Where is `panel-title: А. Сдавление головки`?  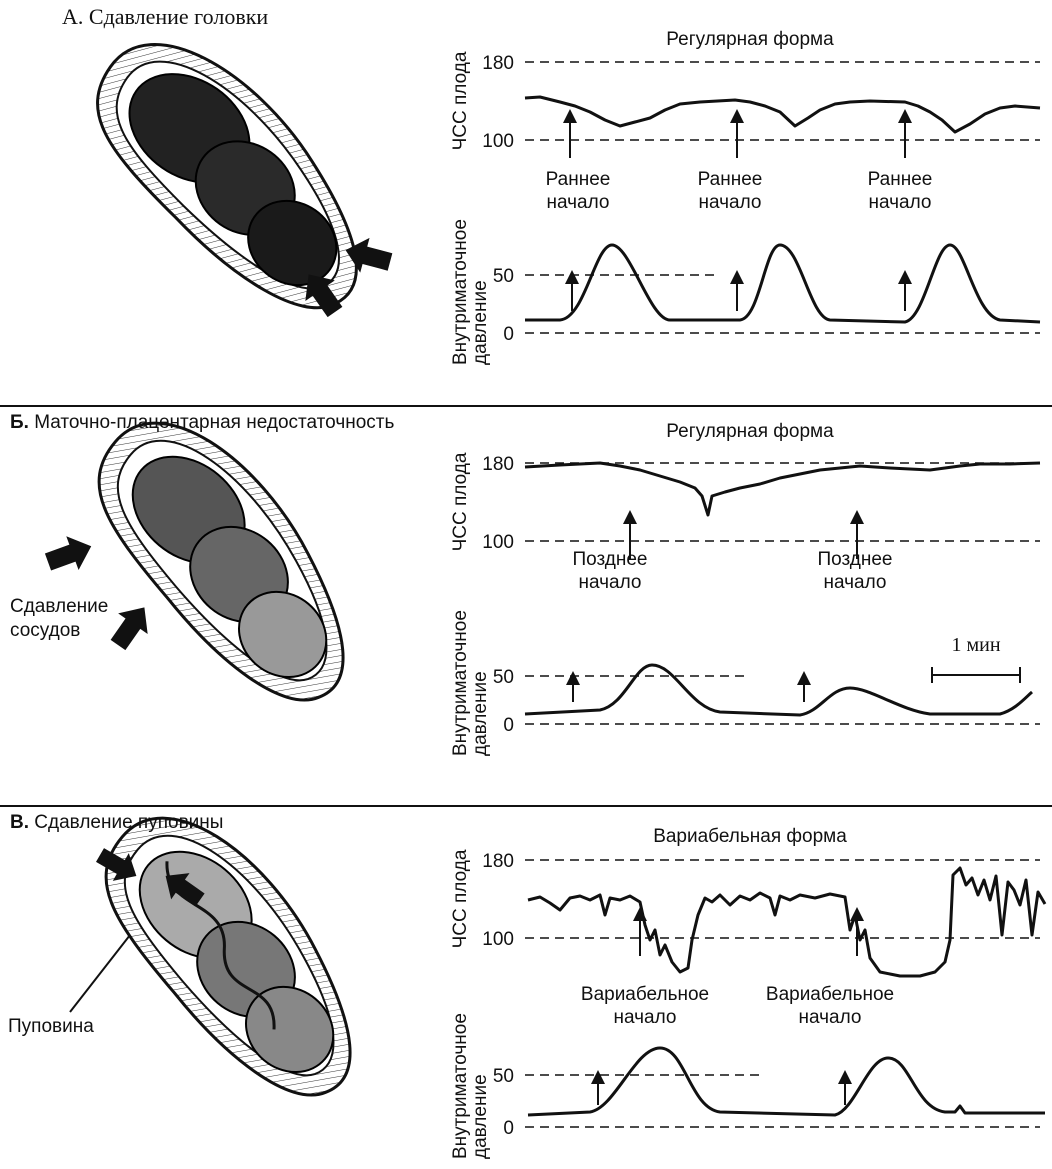
panel-title: А. Сдавление головки is located at coordinates (165, 16).